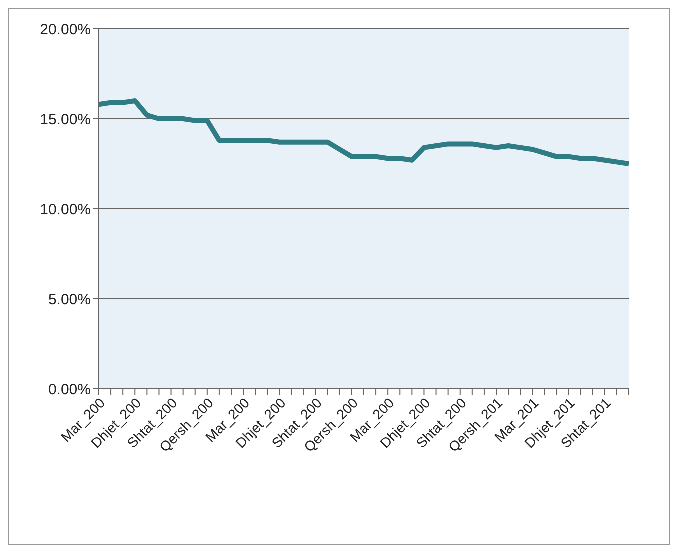 The width and height of the screenshot is (679, 555). Describe the element at coordinates (69, 299) in the screenshot. I see `y-tick-label: 5.00%` at that location.